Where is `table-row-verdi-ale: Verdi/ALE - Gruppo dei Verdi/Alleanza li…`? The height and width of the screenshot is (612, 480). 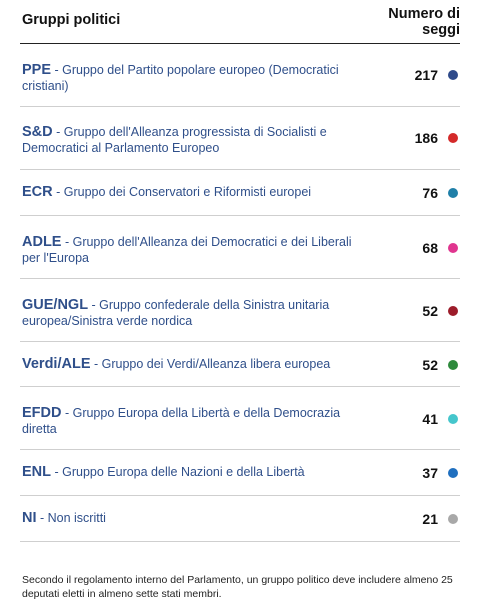 table-row-verdi-ale: Verdi/ALE - Gruppo dei Verdi/Alleanza li… is located at coordinates (240, 364).